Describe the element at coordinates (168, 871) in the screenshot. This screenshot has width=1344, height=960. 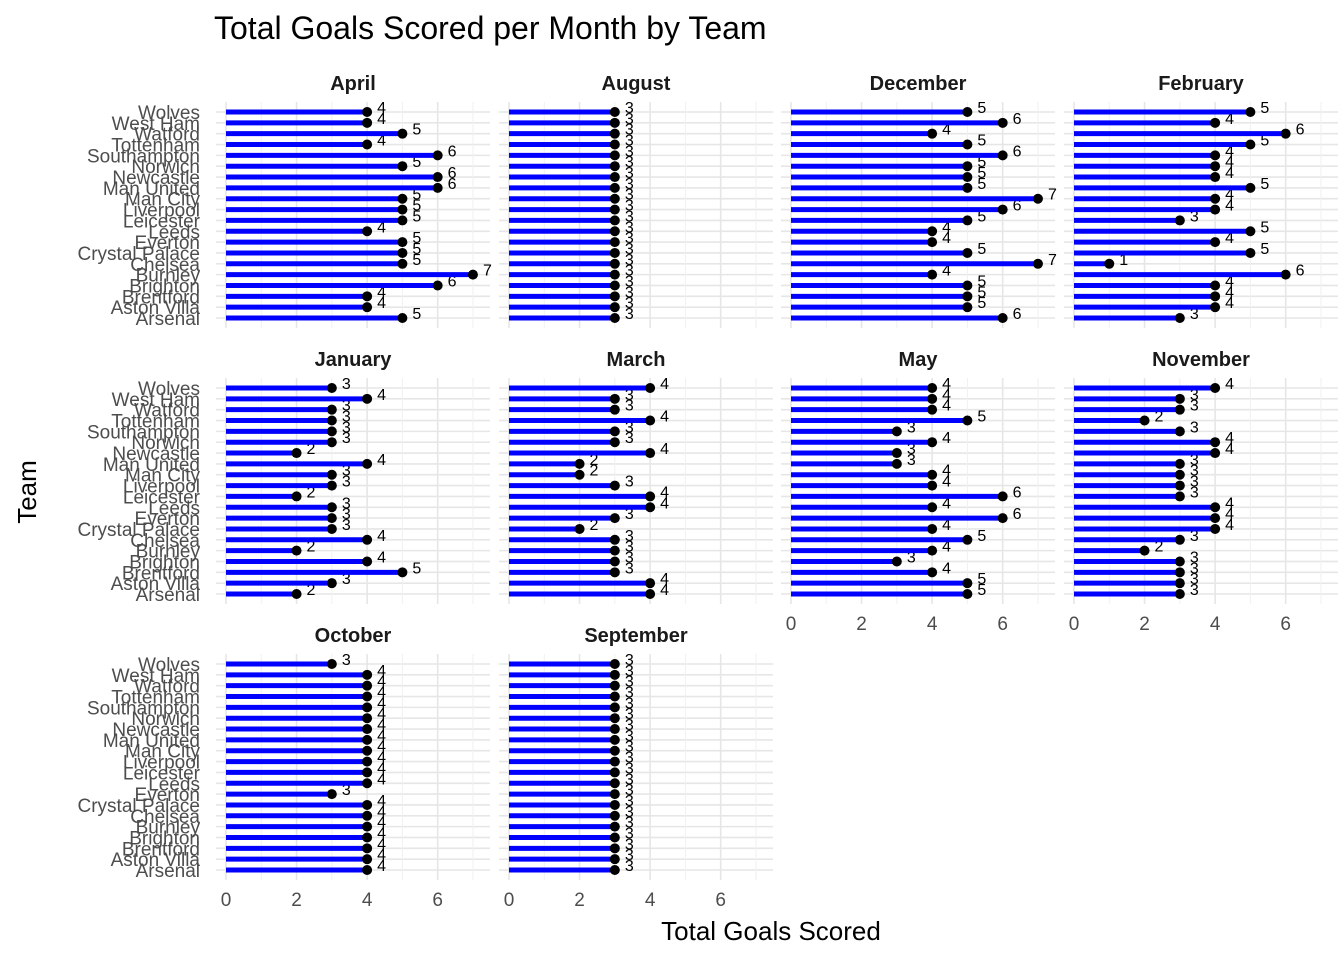
I see `y-tick-label: Arsenal` at that location.